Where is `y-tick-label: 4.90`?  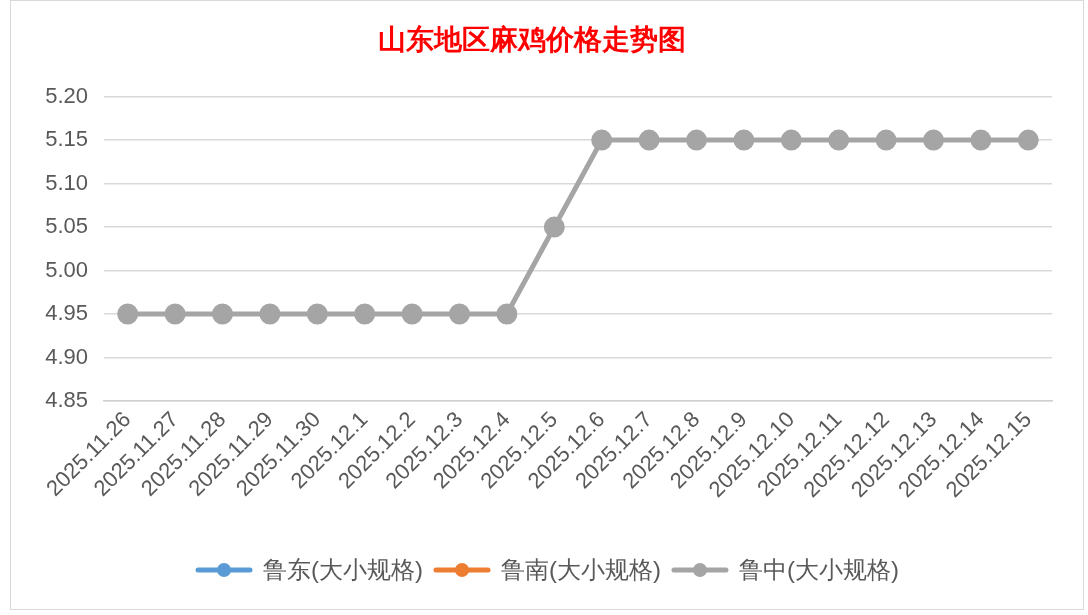
y-tick-label: 4.90 is located at coordinates (66, 356).